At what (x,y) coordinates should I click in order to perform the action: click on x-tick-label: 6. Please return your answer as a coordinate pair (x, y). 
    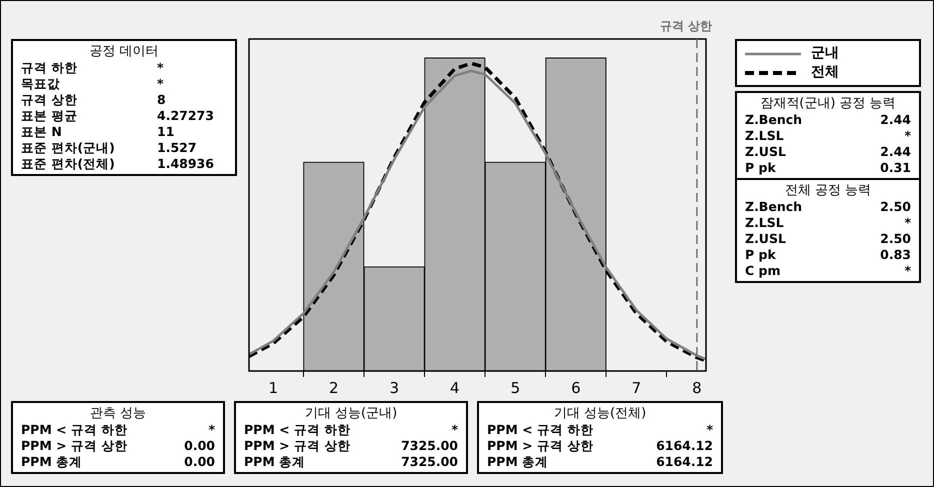
    Looking at the image, I should click on (576, 387).